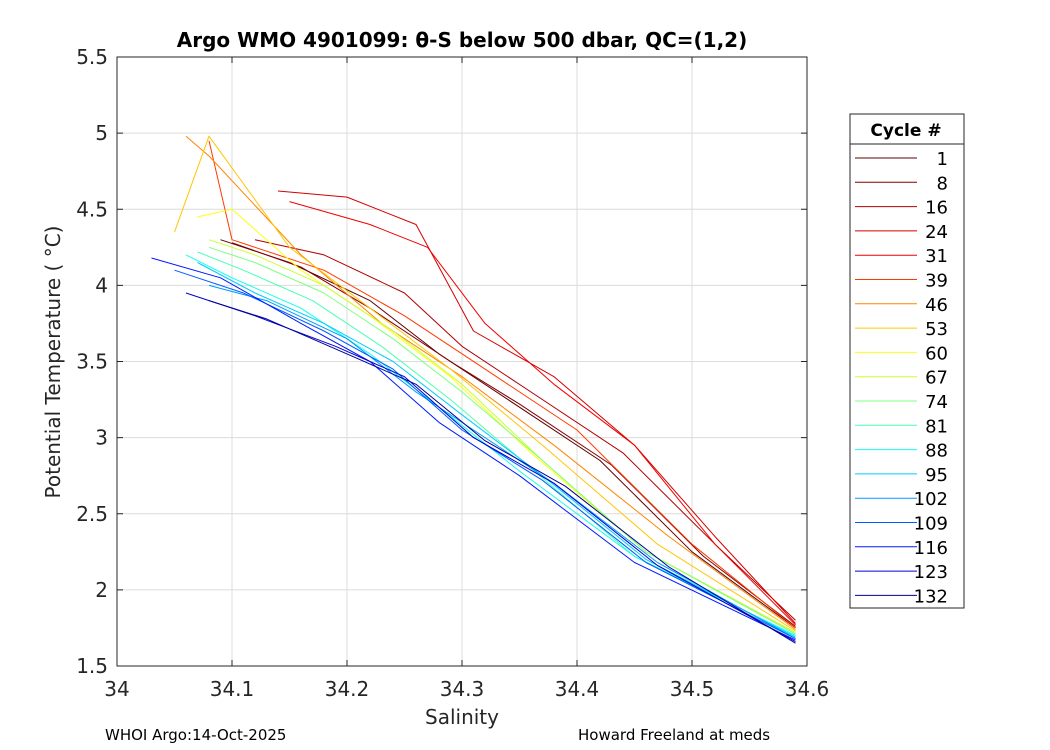 This screenshot has width=1050, height=750. I want to click on legend-label: 67, so click(936, 378).